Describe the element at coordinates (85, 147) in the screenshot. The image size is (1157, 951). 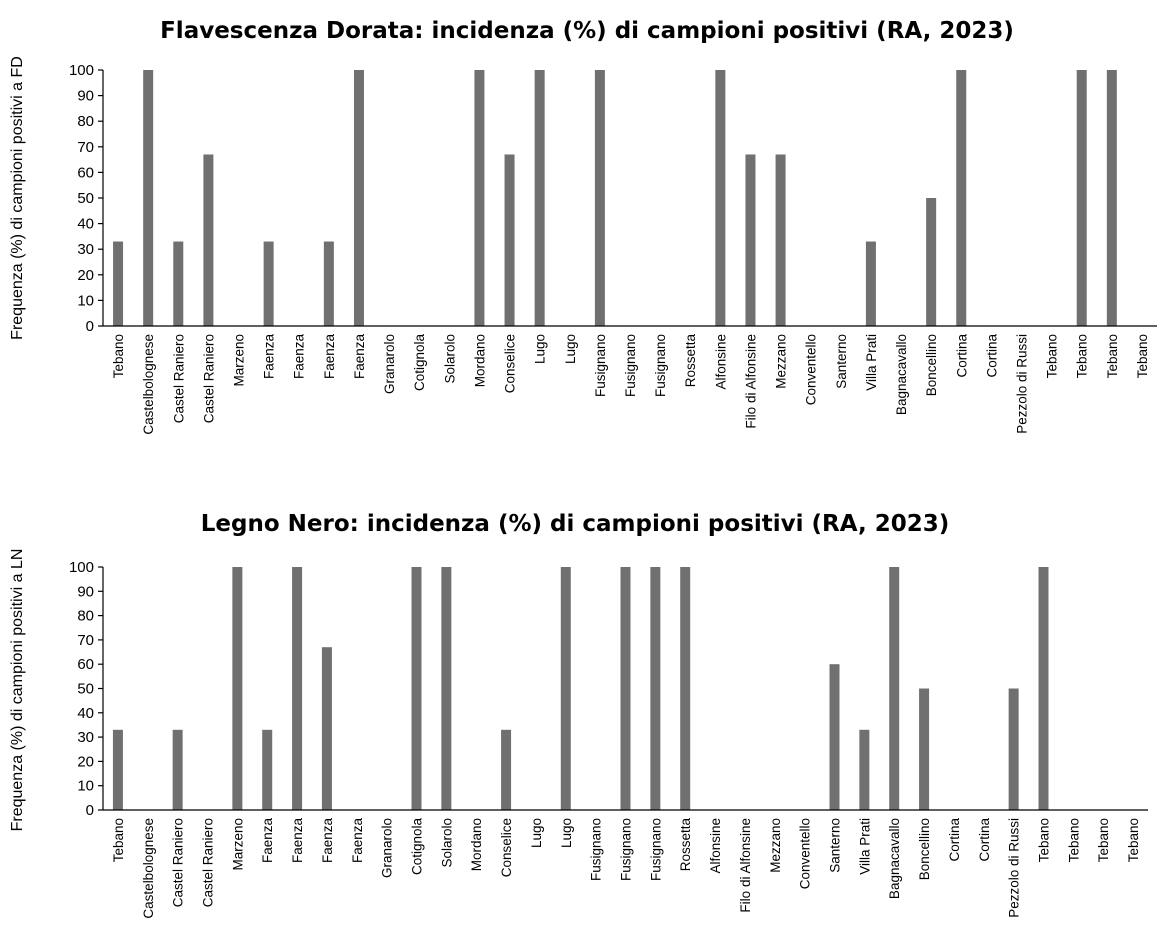
I see `fd-y-tick-label: 70` at that location.